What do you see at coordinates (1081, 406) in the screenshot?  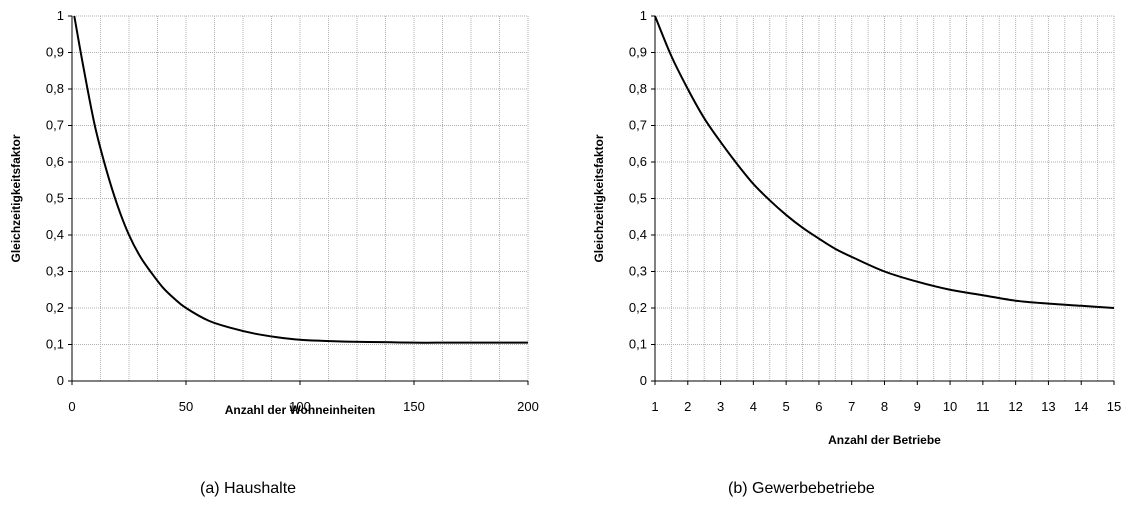 I see `x-tick-label: 14` at bounding box center [1081, 406].